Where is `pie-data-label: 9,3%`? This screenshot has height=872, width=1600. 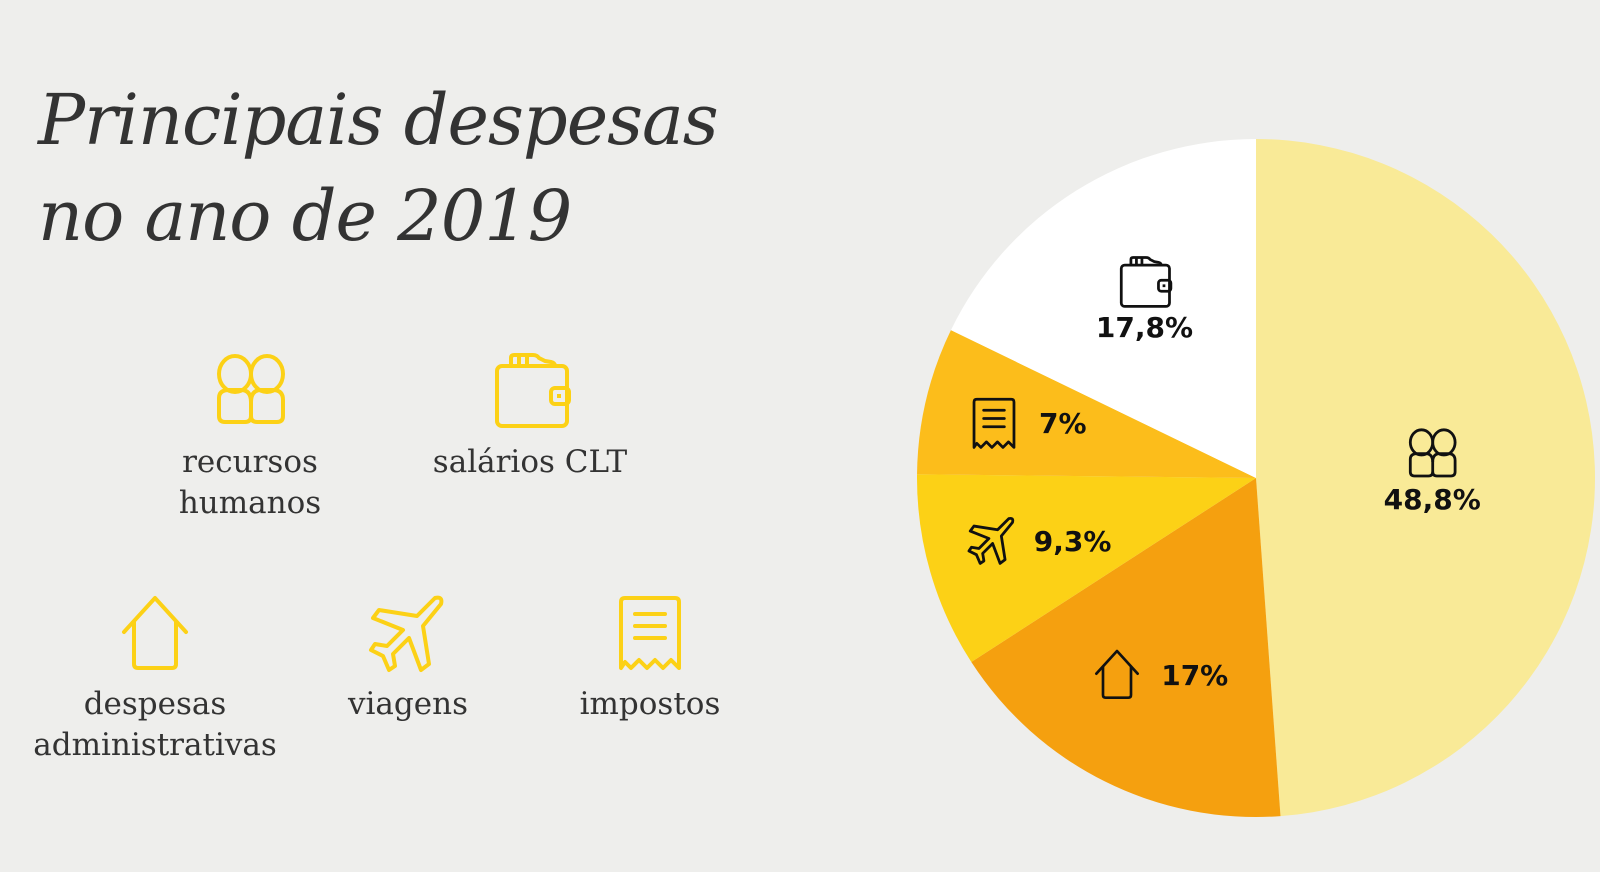
pie-data-label: 9,3% is located at coordinates (1072, 541).